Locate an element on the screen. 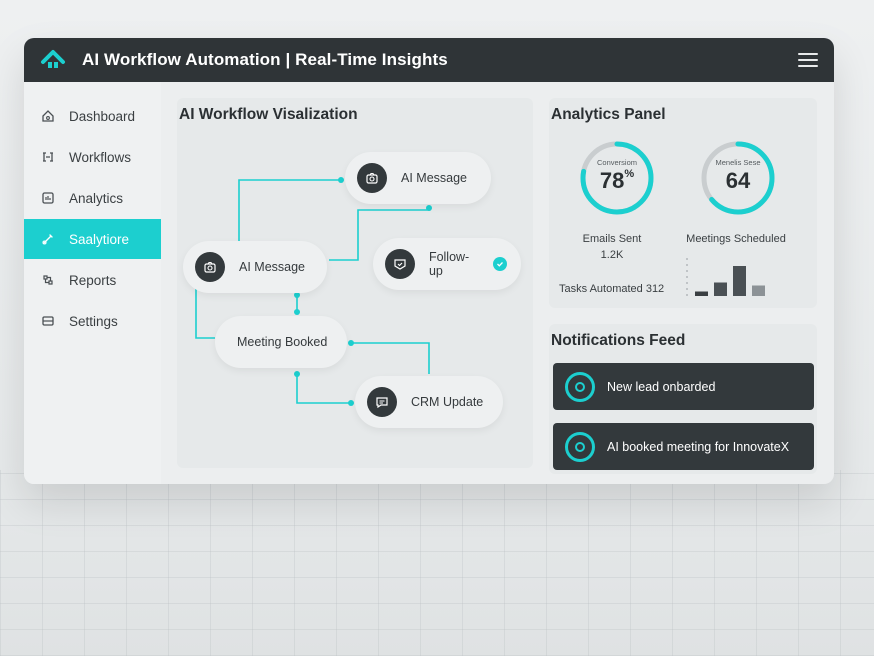 Image resolution: width=874 pixels, height=656 pixels. shield-check-icon is located at coordinates (400, 264).